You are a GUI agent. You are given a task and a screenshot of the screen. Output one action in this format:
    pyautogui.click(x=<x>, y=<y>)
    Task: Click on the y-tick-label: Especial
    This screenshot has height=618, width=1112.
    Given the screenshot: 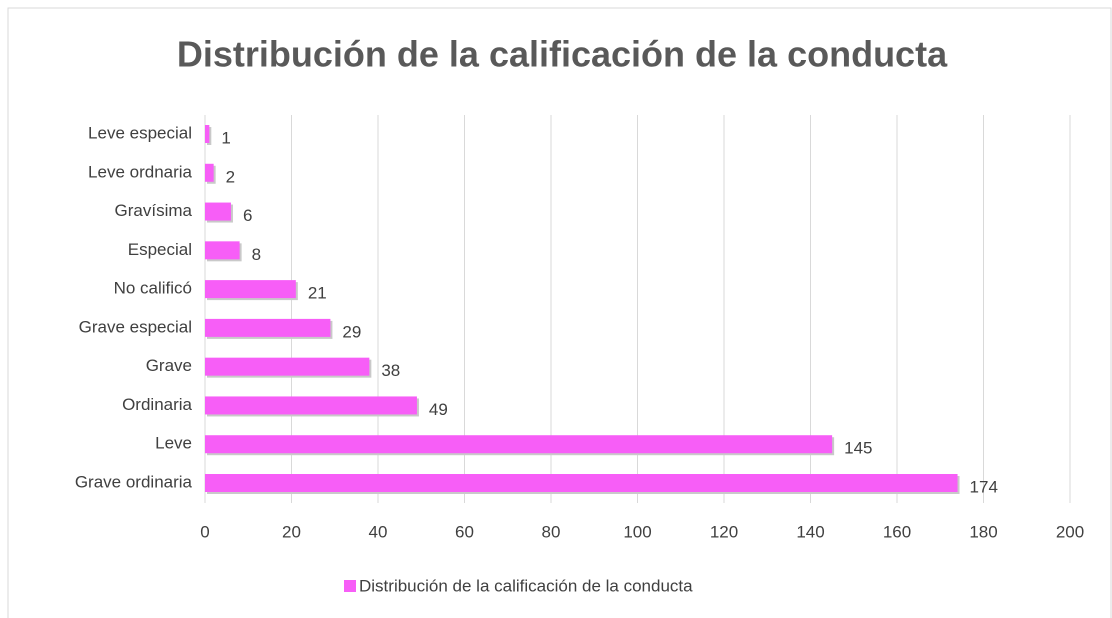 What is the action you would take?
    pyautogui.click(x=160, y=249)
    